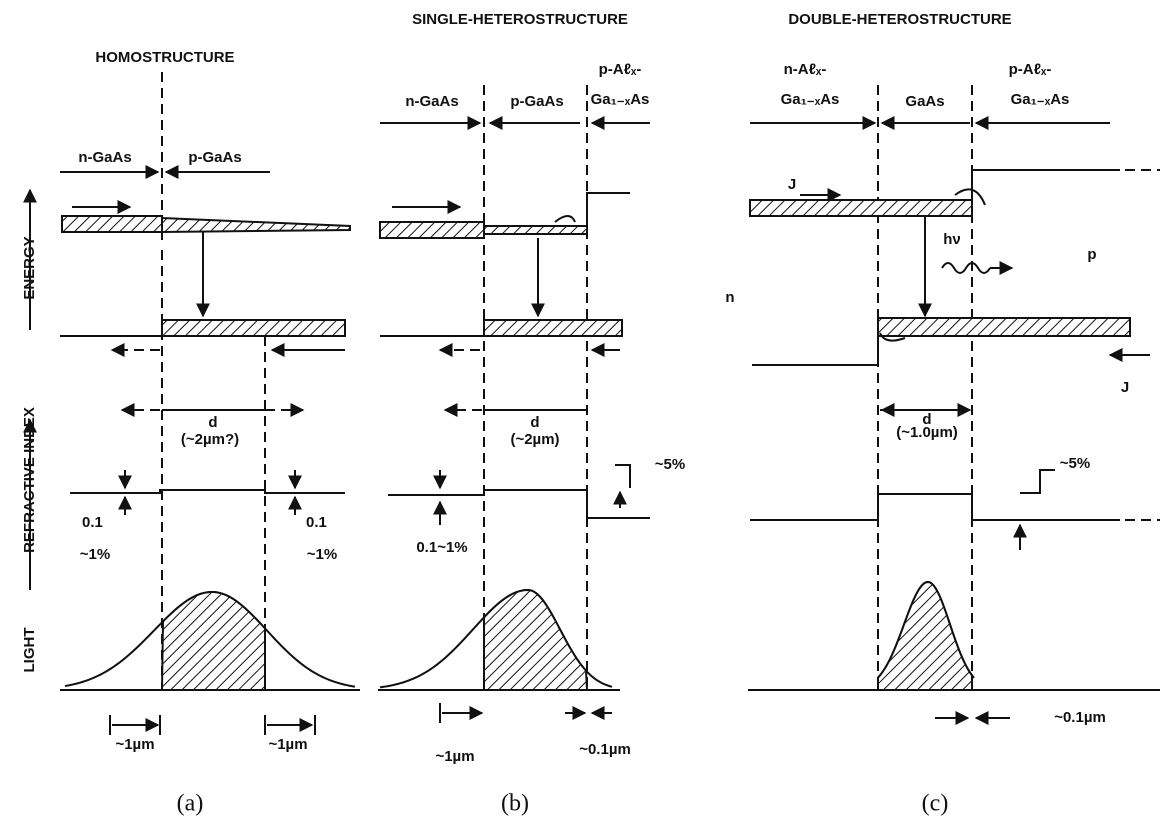 Image resolution: width=1160 pixels, height=827 pixels. I want to click on label: HOMOSTRUCTURE, so click(164, 57).